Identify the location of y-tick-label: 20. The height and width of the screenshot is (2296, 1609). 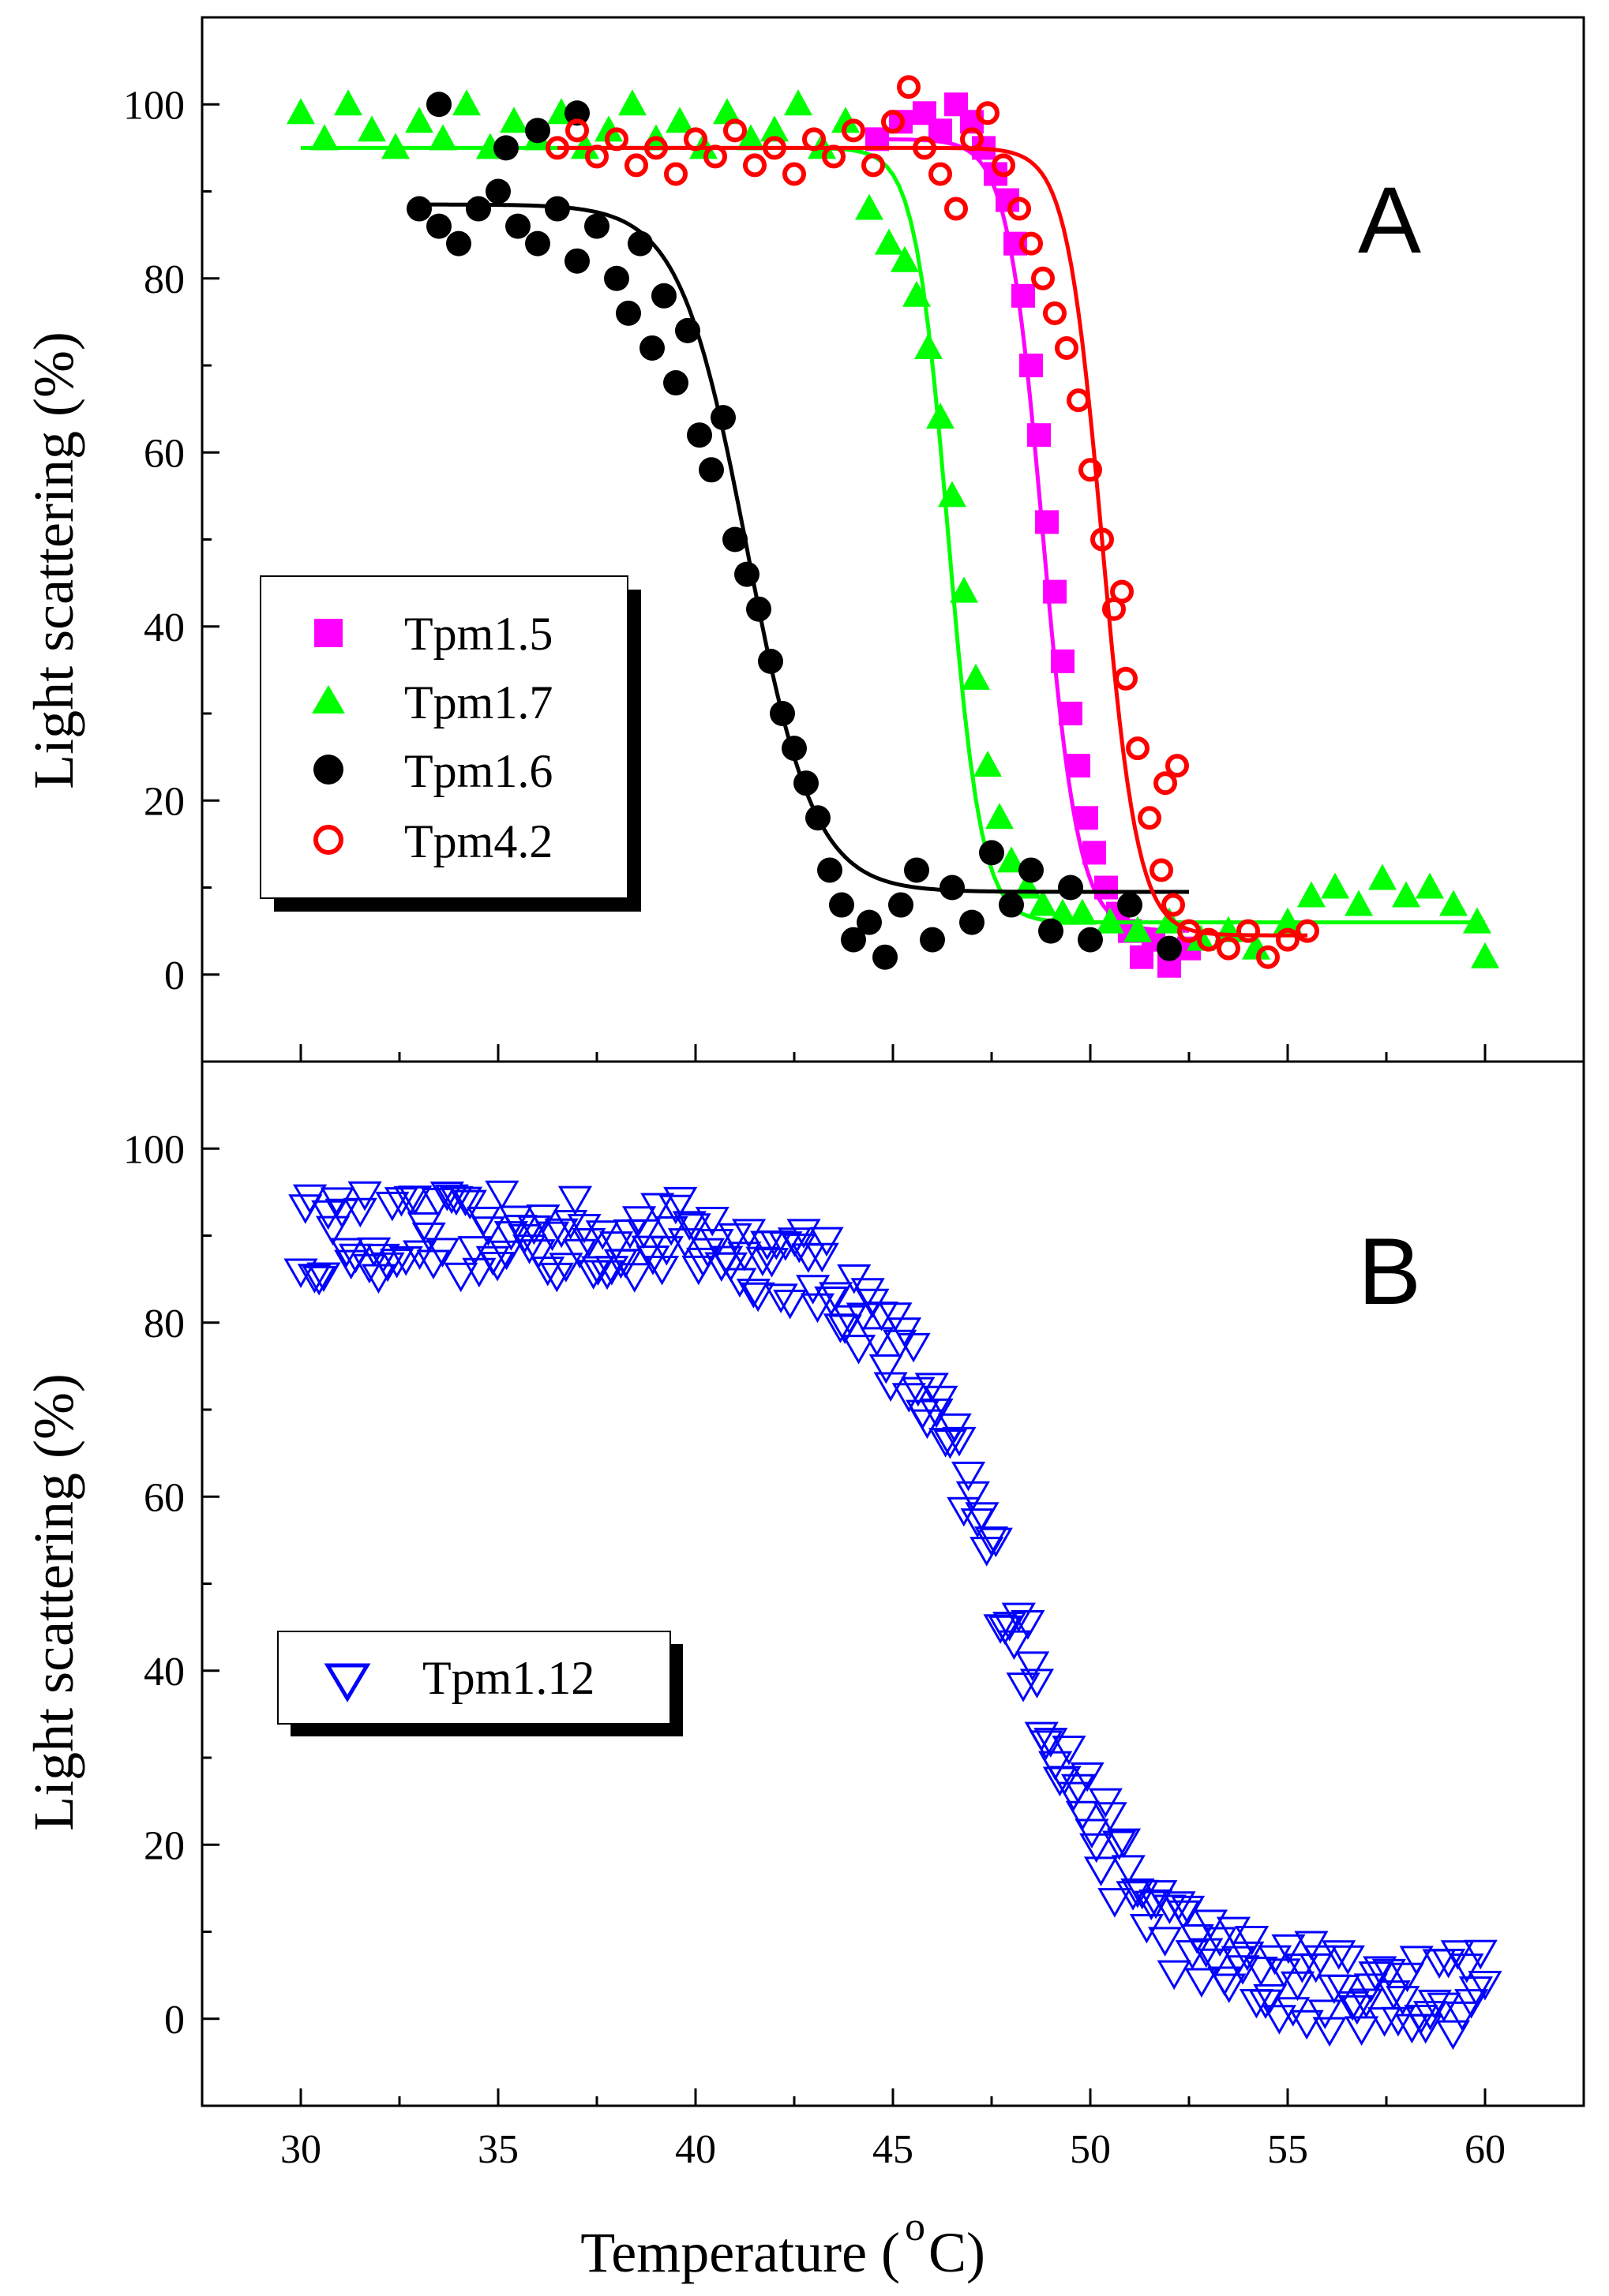
(164, 1845).